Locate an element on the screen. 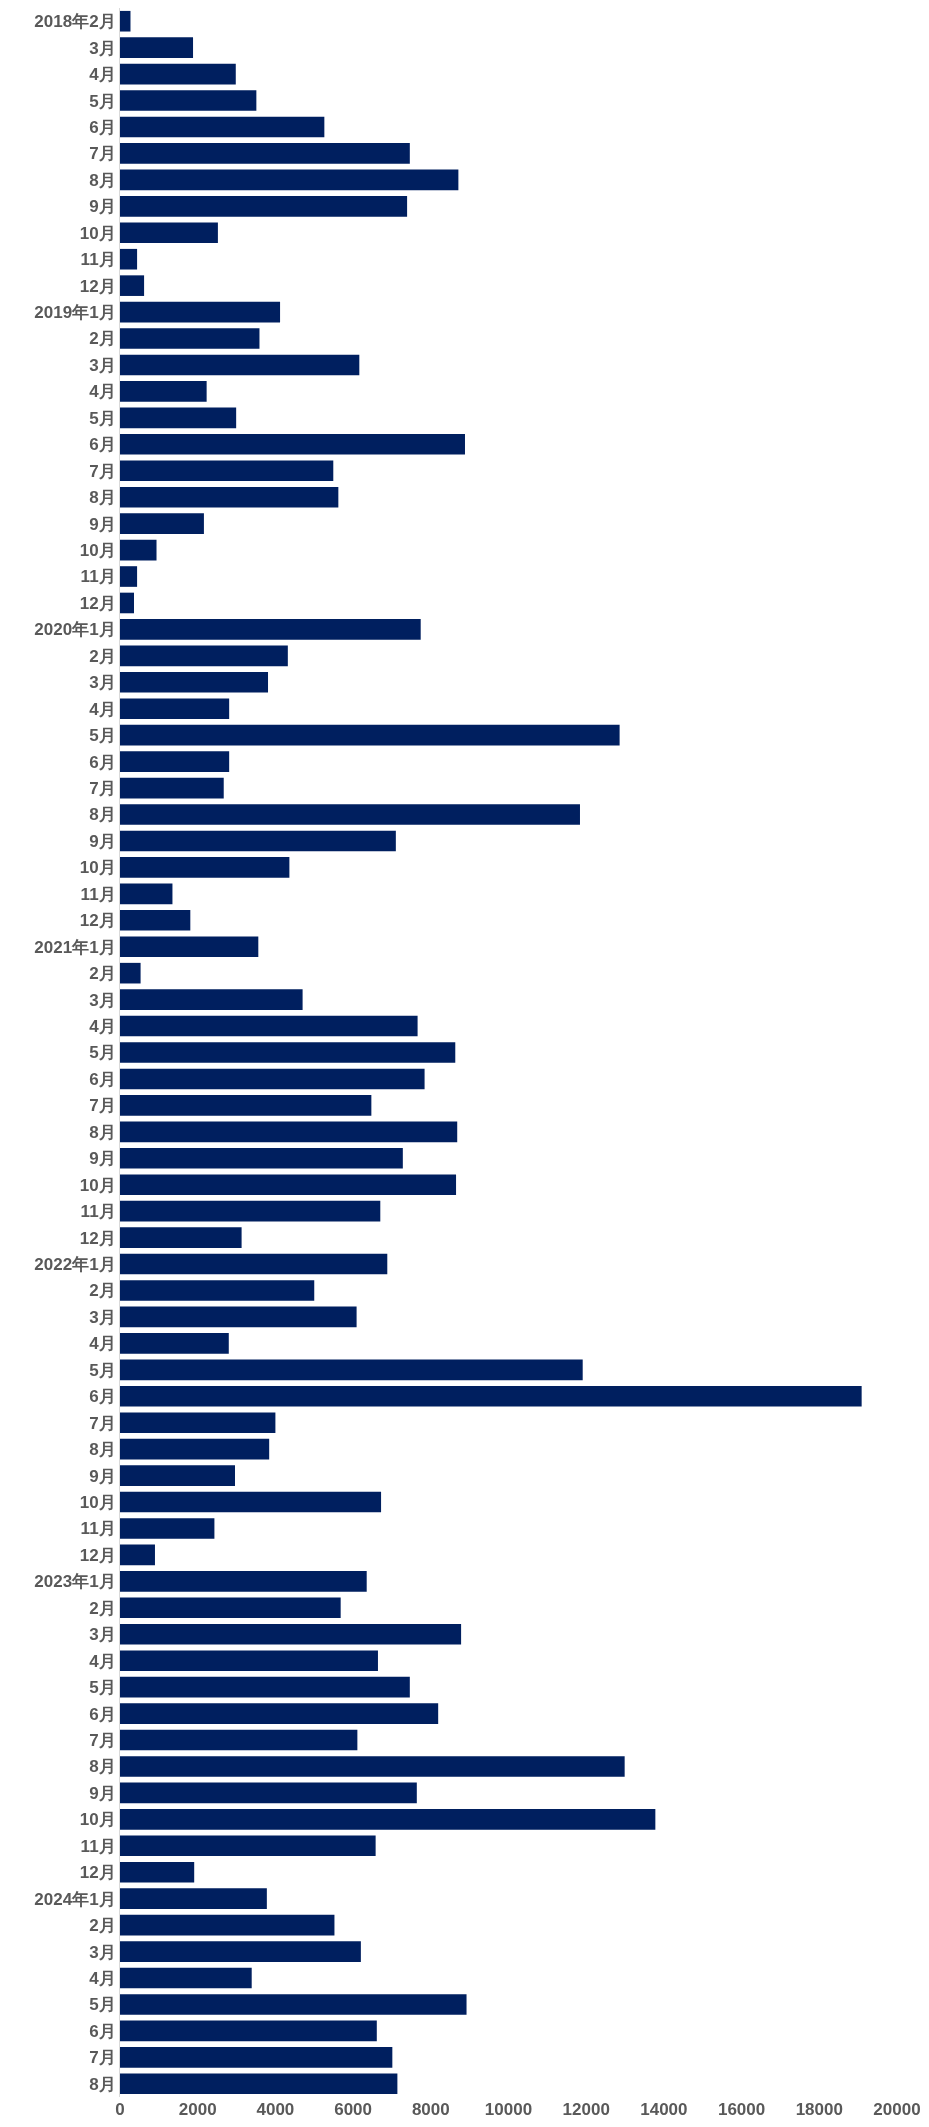 This screenshot has width=929, height=2127. x-tick-label: 6000 is located at coordinates (353, 2109).